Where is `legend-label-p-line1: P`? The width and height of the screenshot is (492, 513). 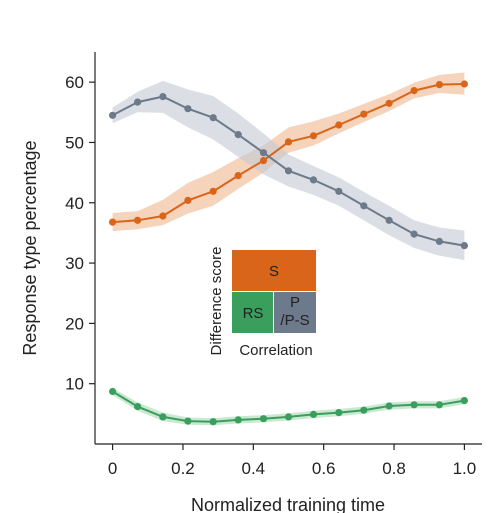 legend-label-p-line1: P is located at coordinates (295, 302).